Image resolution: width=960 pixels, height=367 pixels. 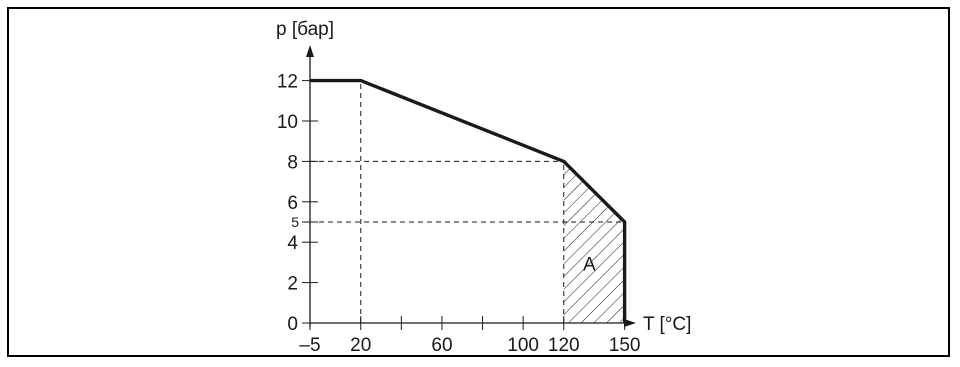 What do you see at coordinates (305, 29) in the screenshot?
I see `y-axis-title: p [бар]` at bounding box center [305, 29].